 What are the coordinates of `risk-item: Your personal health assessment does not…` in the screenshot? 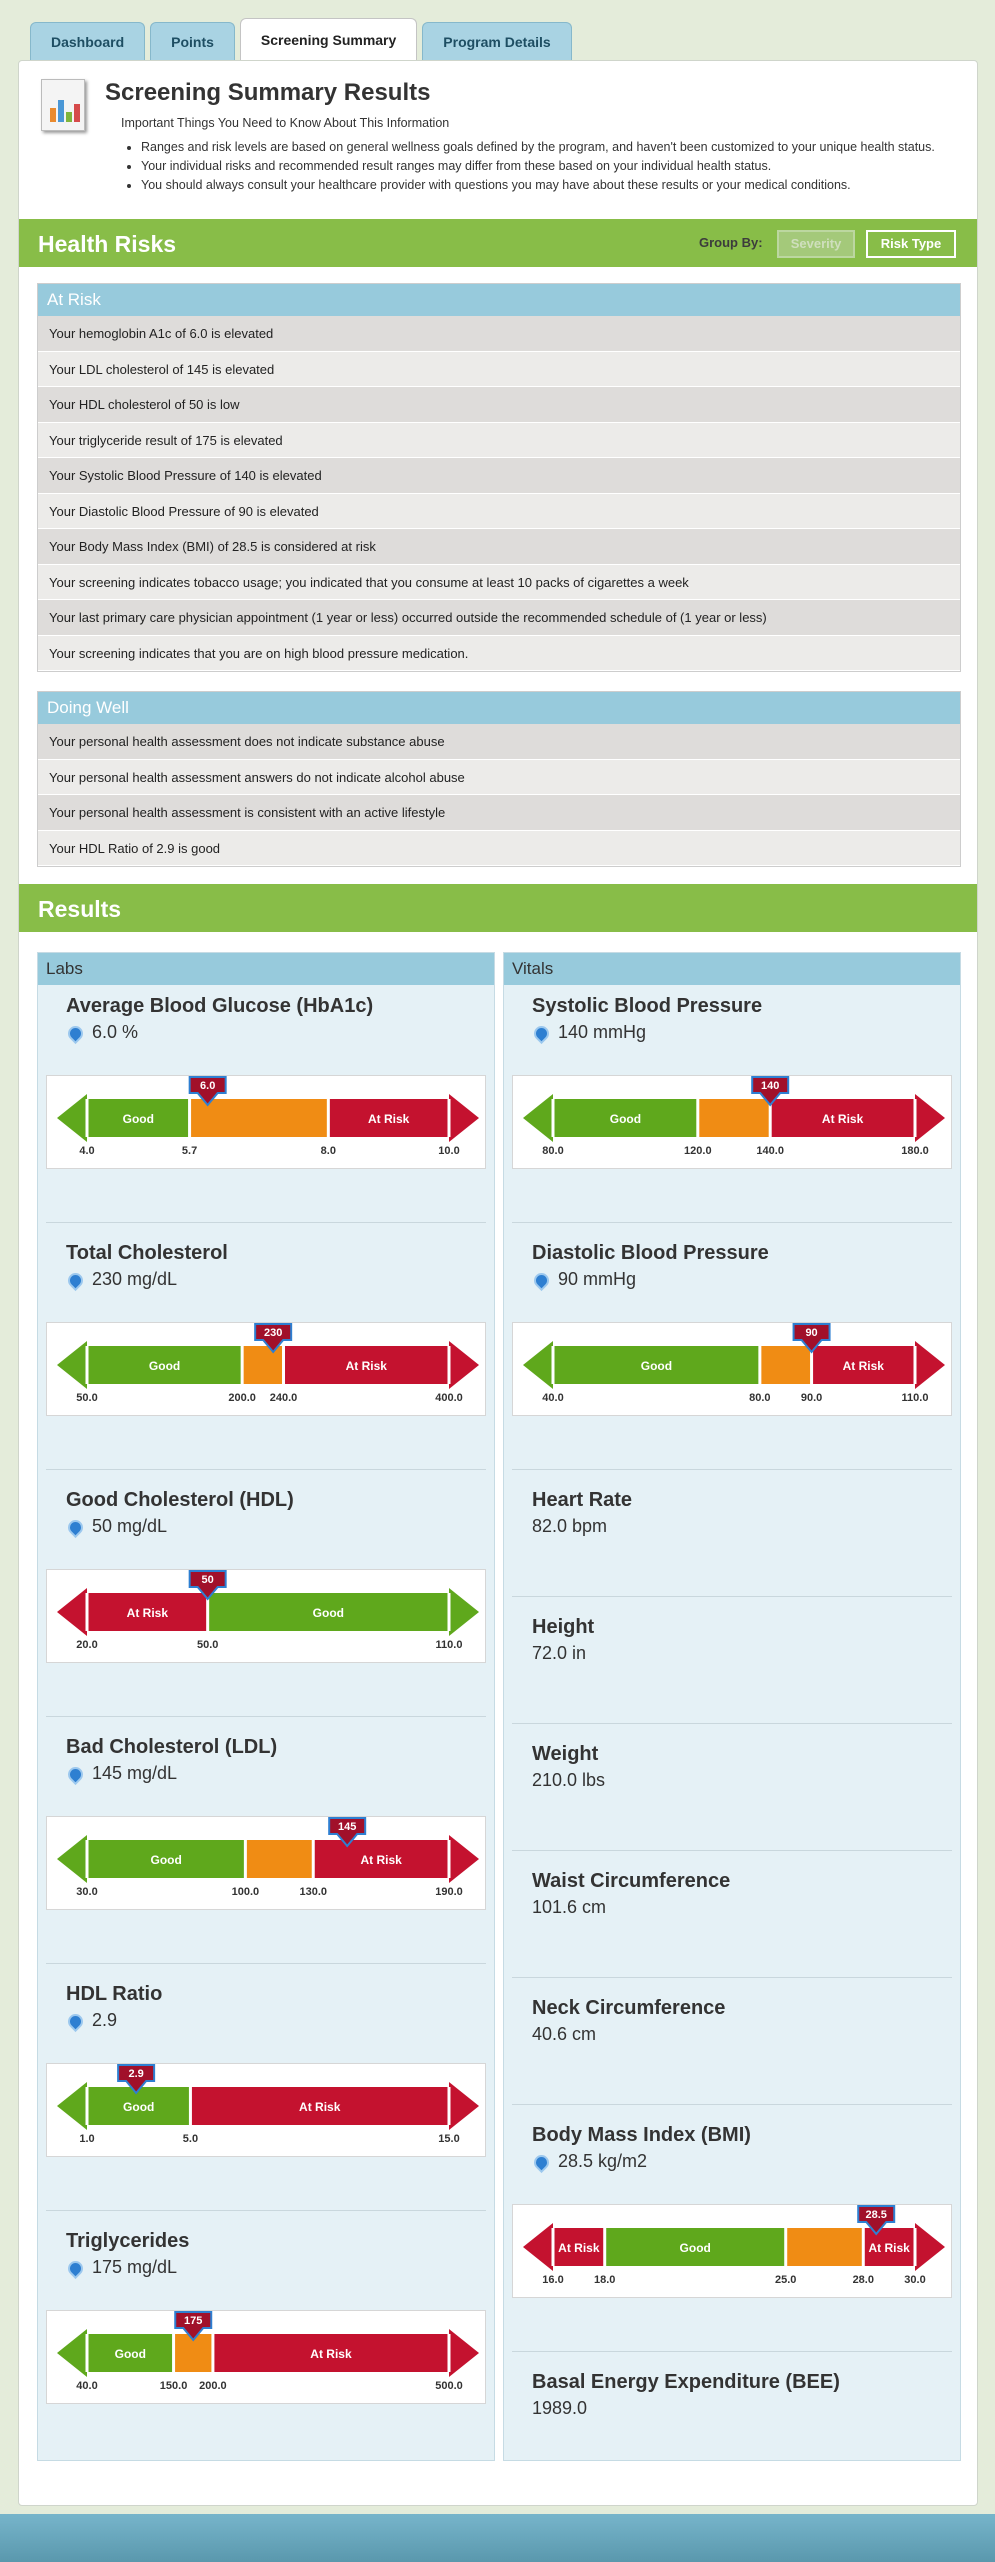 It's located at (499, 742).